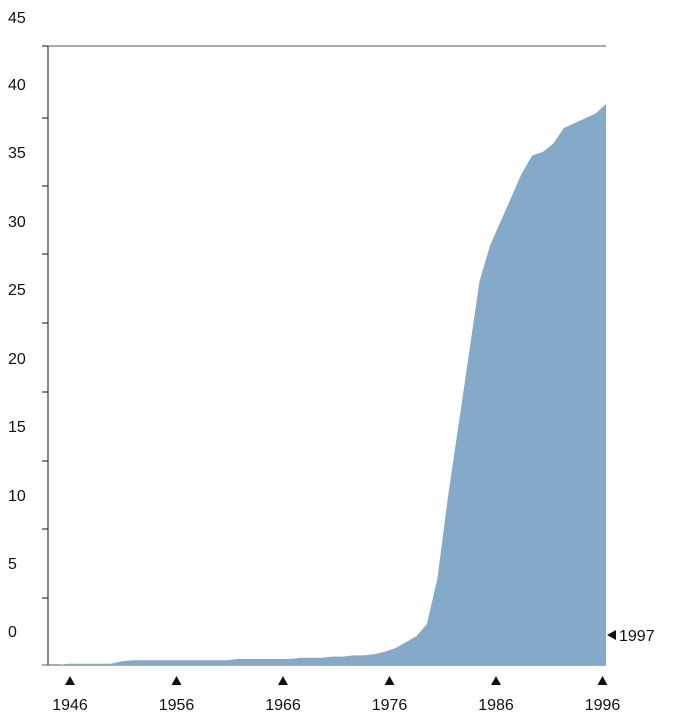 This screenshot has height=714, width=678. What do you see at coordinates (17, 290) in the screenshot?
I see `y-tick-label: 25` at bounding box center [17, 290].